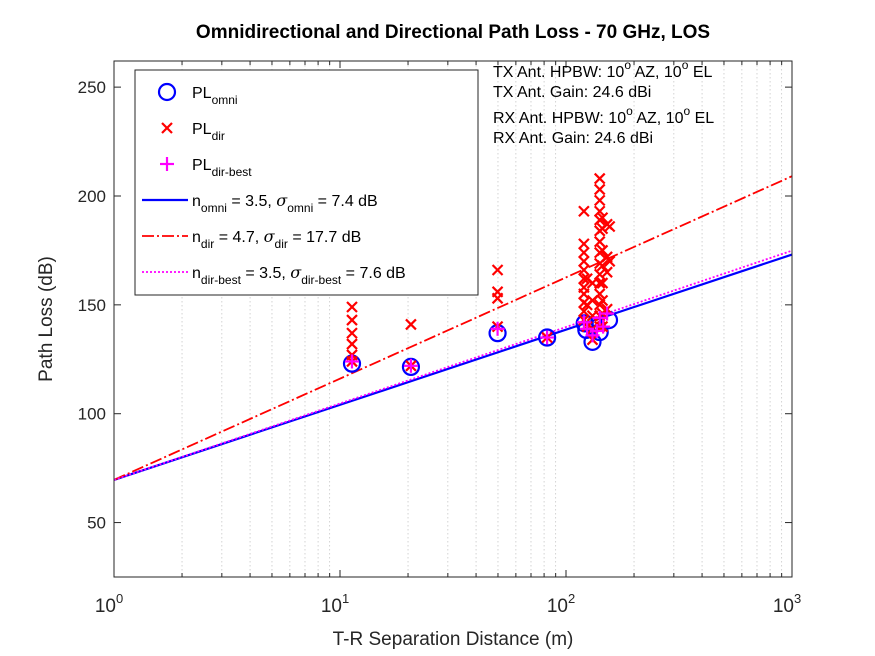 This screenshot has width=875, height=656. Describe the element at coordinates (222, 168) in the screenshot. I see `legend-label-pl_dir_best: PLdir-best` at that location.